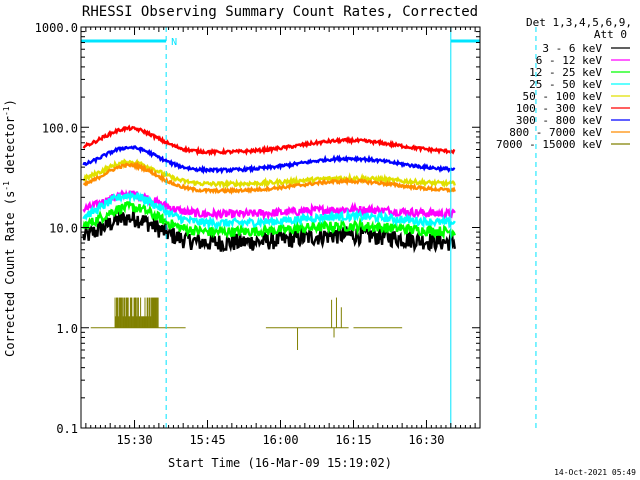  What do you see at coordinates (353, 440) in the screenshot?
I see `x-tick-label: 16:15` at bounding box center [353, 440].